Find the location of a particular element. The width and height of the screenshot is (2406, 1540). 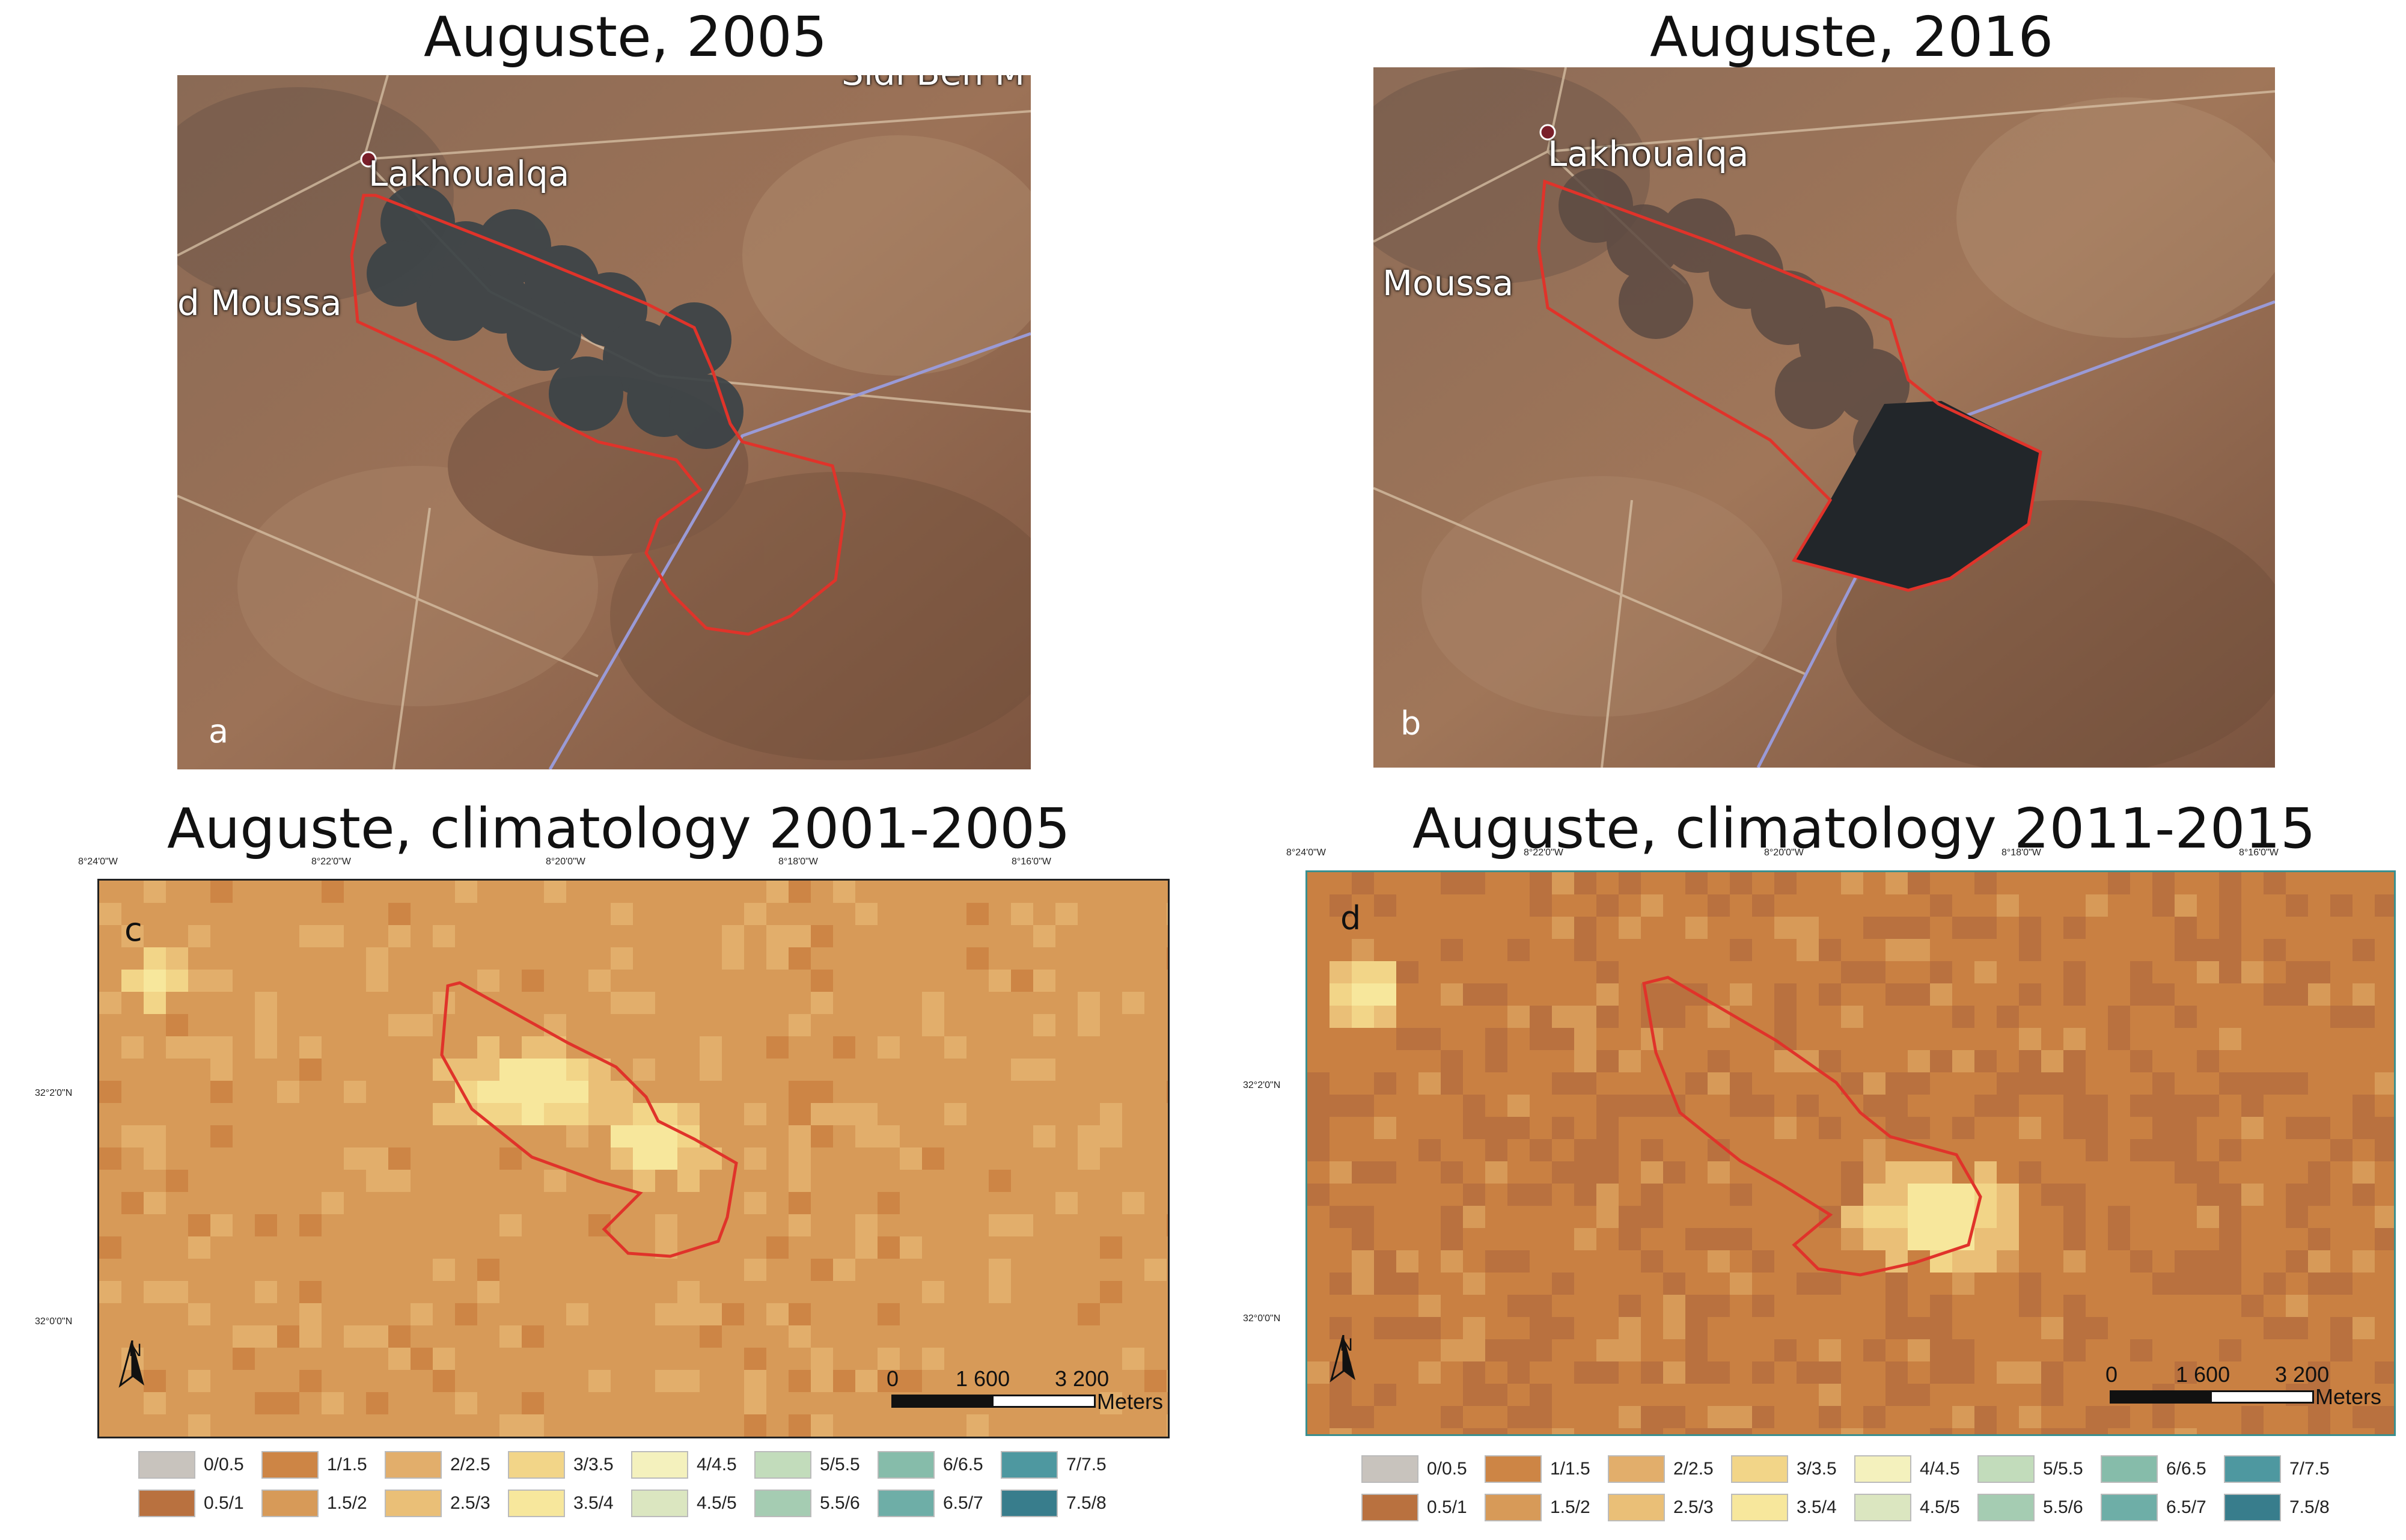

legend-item: 3.5/4 is located at coordinates (1792, 1507).